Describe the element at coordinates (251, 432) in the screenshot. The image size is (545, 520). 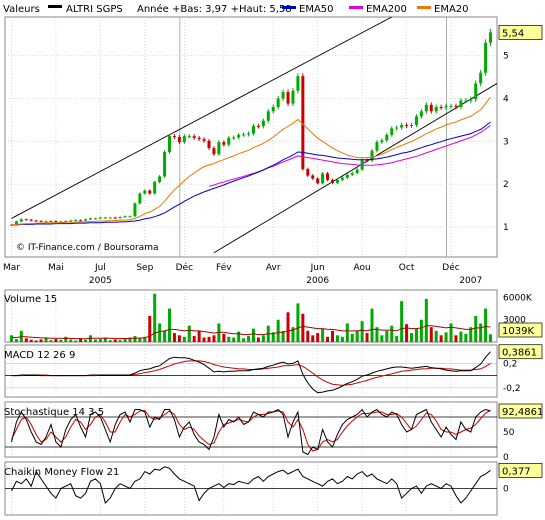
I see `stochastic-k-line` at that location.